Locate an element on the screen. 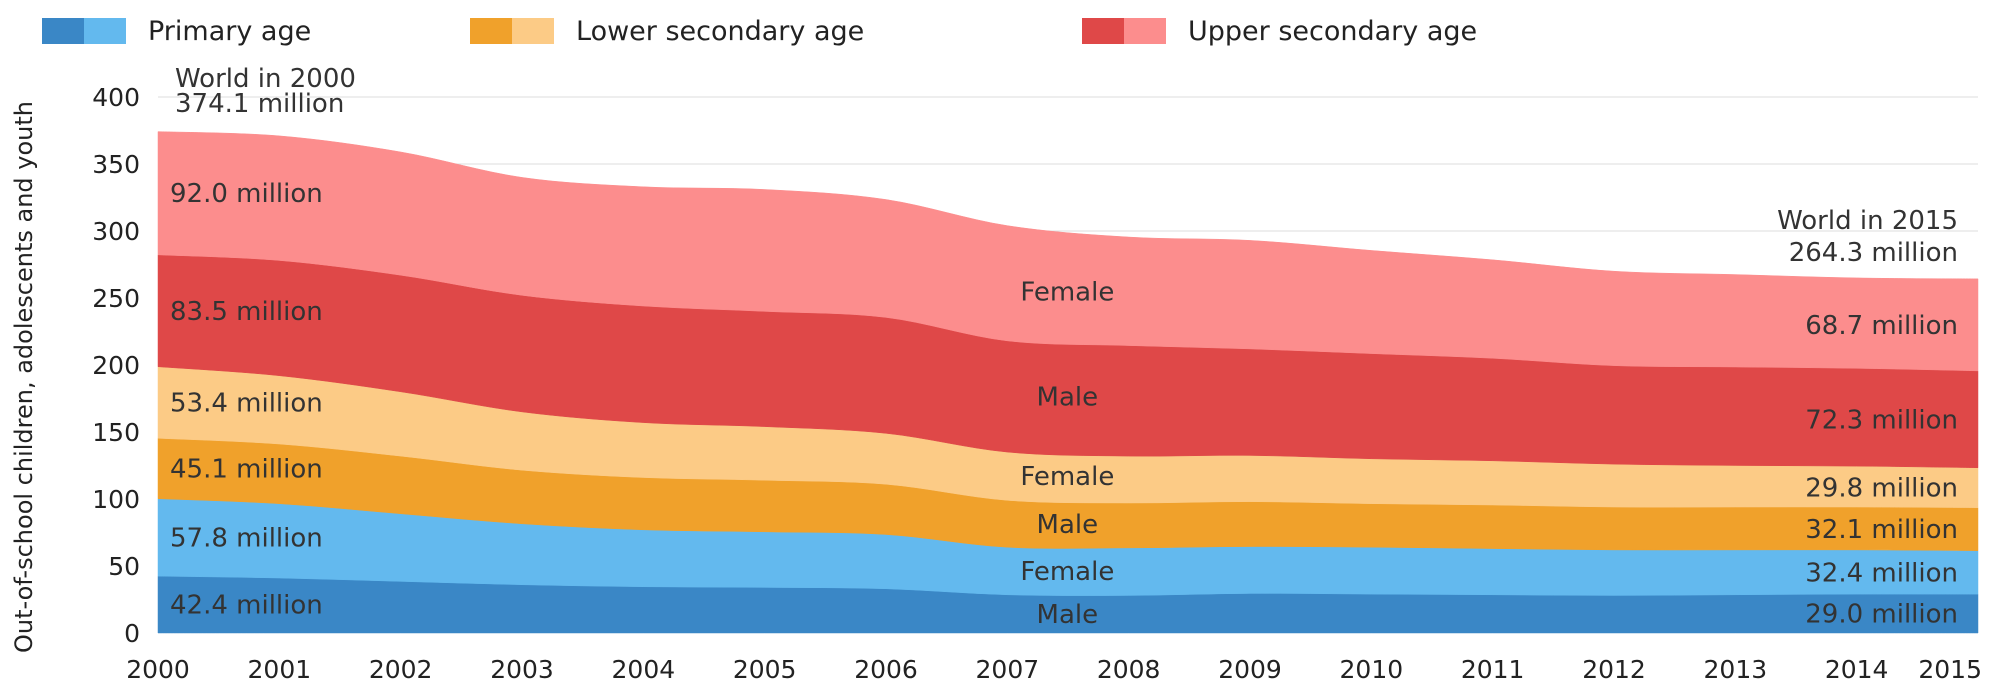 The image size is (2002, 685). x-tick-label: 2004 is located at coordinates (644, 669).